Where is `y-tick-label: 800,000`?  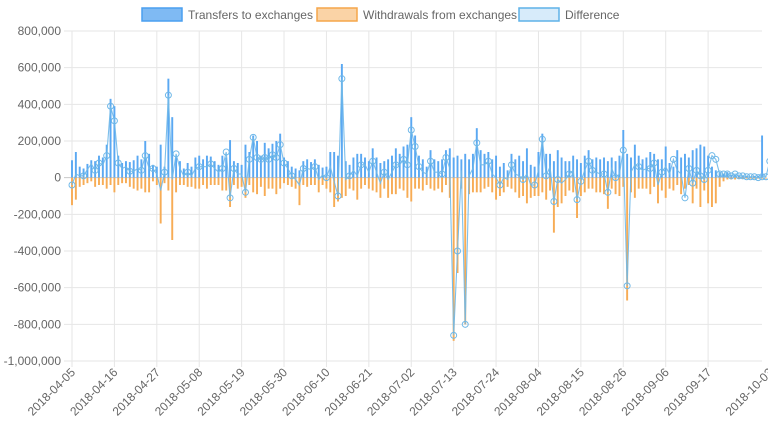 y-tick-label: 800,000 is located at coordinates (40, 31).